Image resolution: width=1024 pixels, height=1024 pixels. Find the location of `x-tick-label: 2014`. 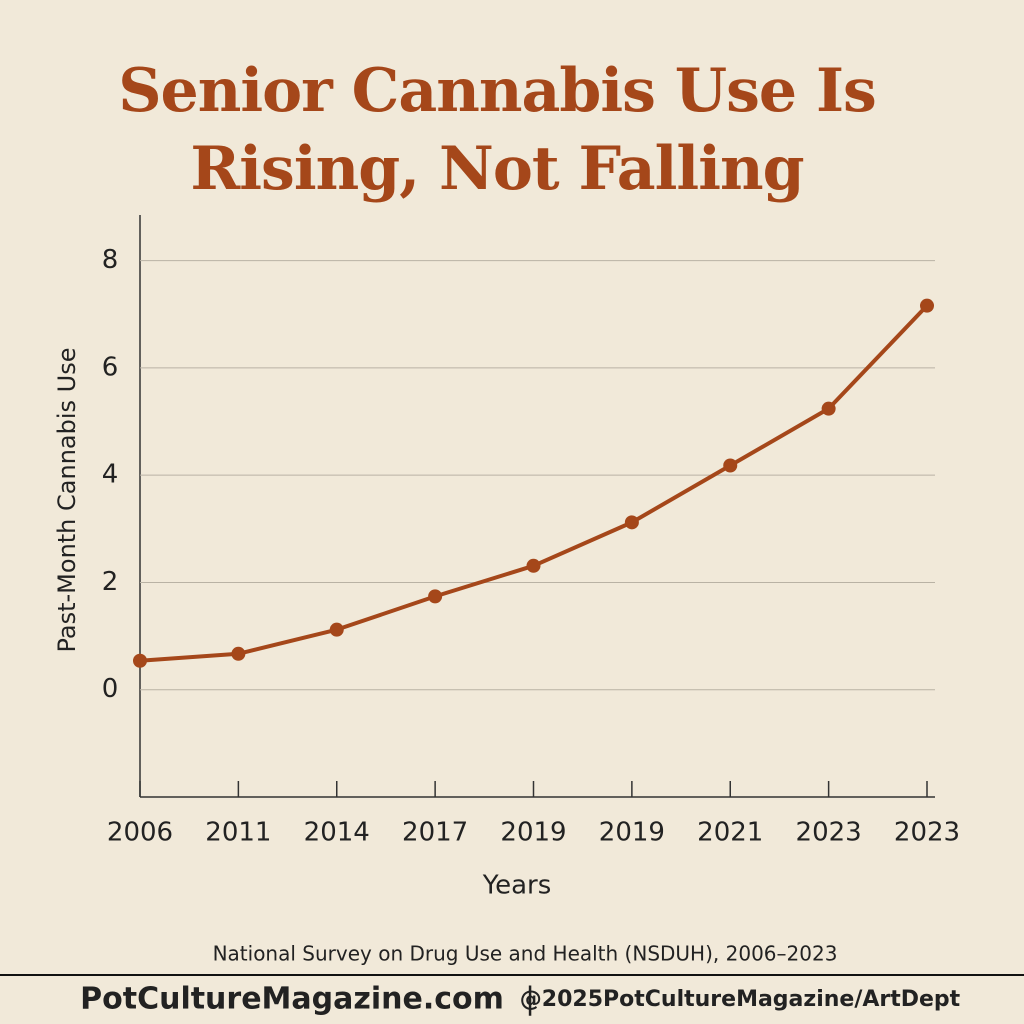

x-tick-label: 2014 is located at coordinates (337, 833).